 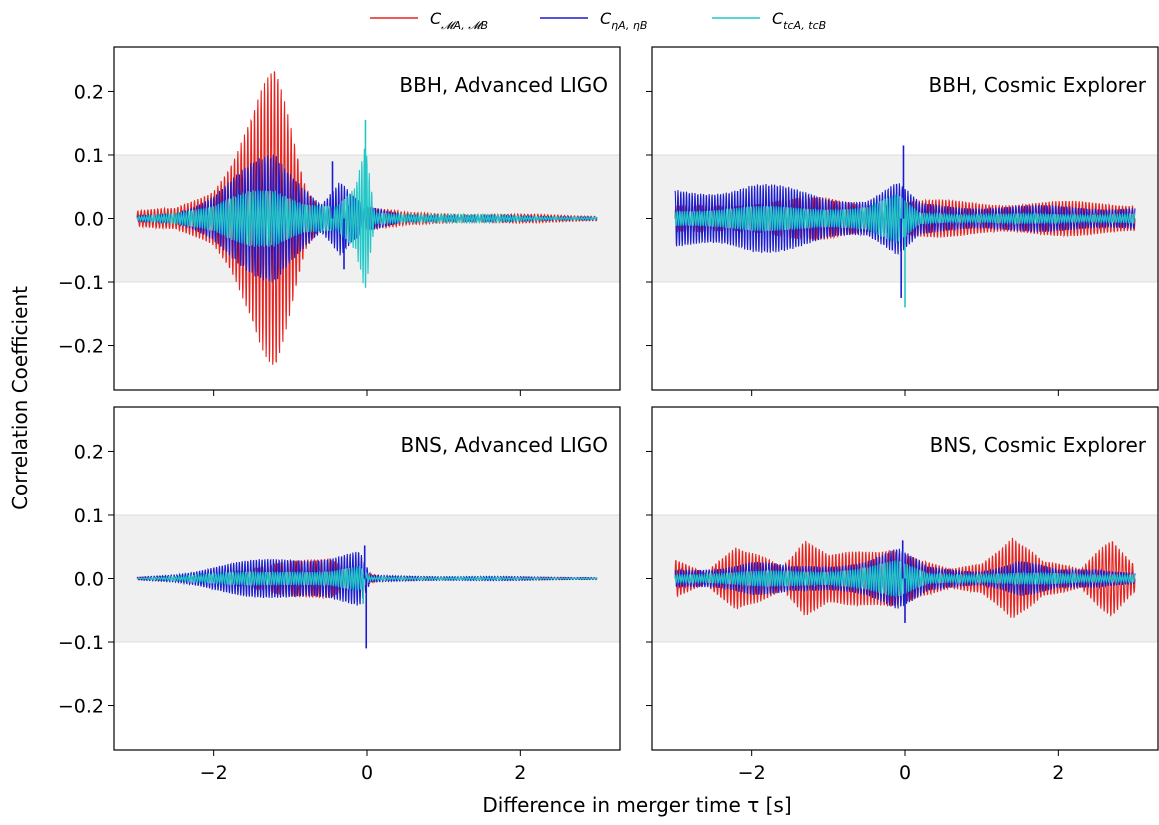 I want to click on legend-label-eta: CηA, ηB, so click(x=623, y=20).